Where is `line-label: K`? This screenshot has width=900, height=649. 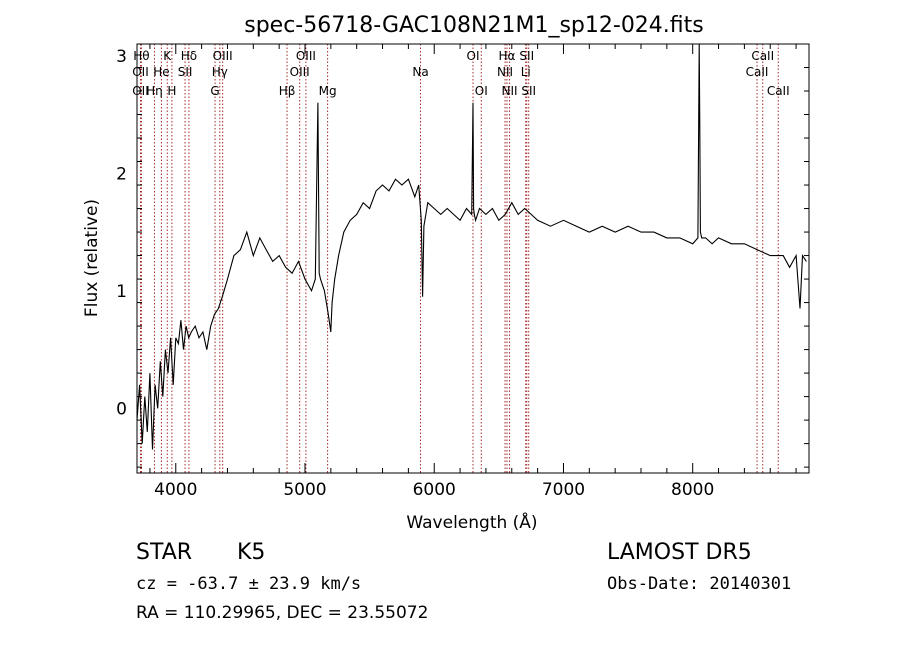
line-label: K is located at coordinates (167, 56).